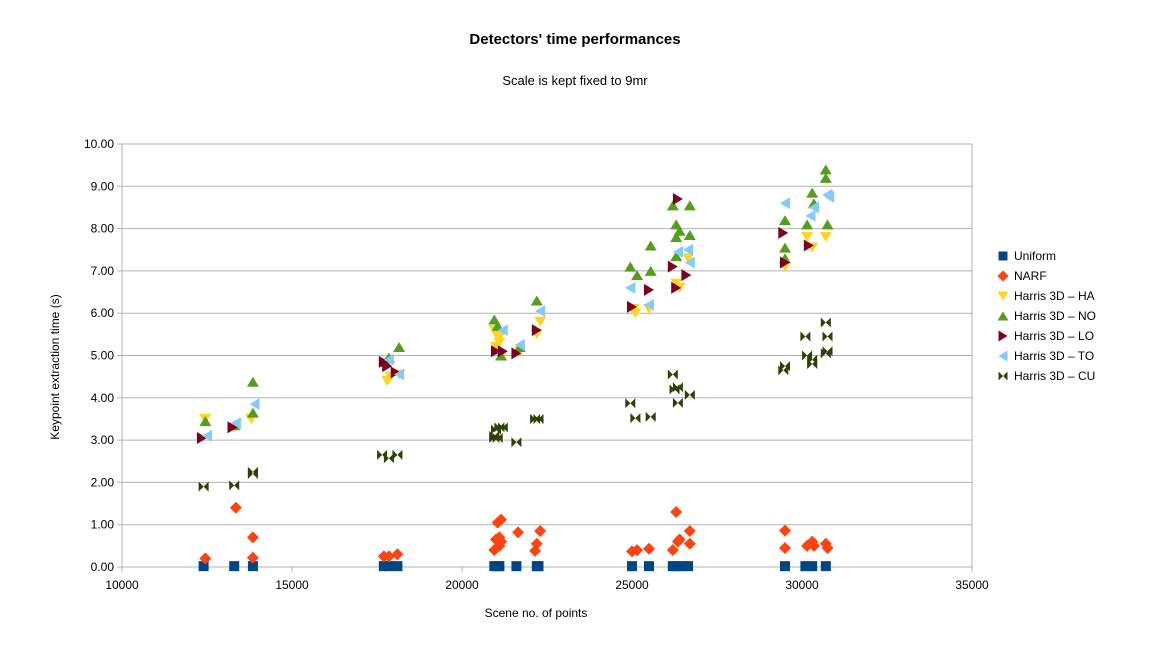 The height and width of the screenshot is (650, 1150). I want to click on legend-label: Harris 3D – CU, so click(1055, 376).